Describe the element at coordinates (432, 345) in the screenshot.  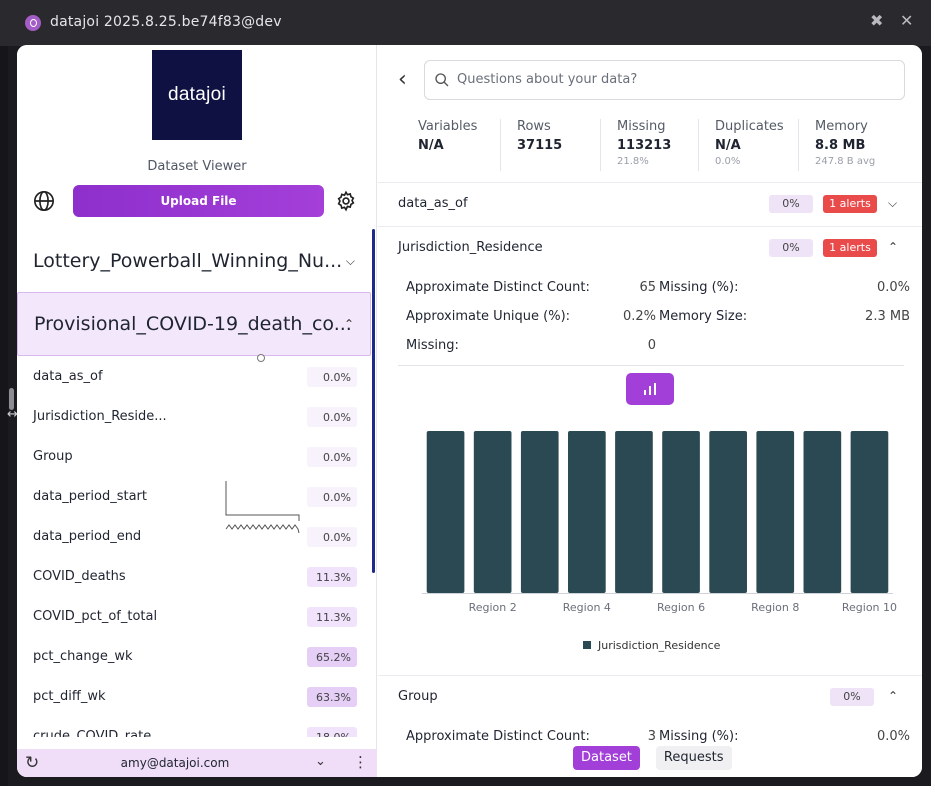
I see `detail-label: Missing:` at that location.